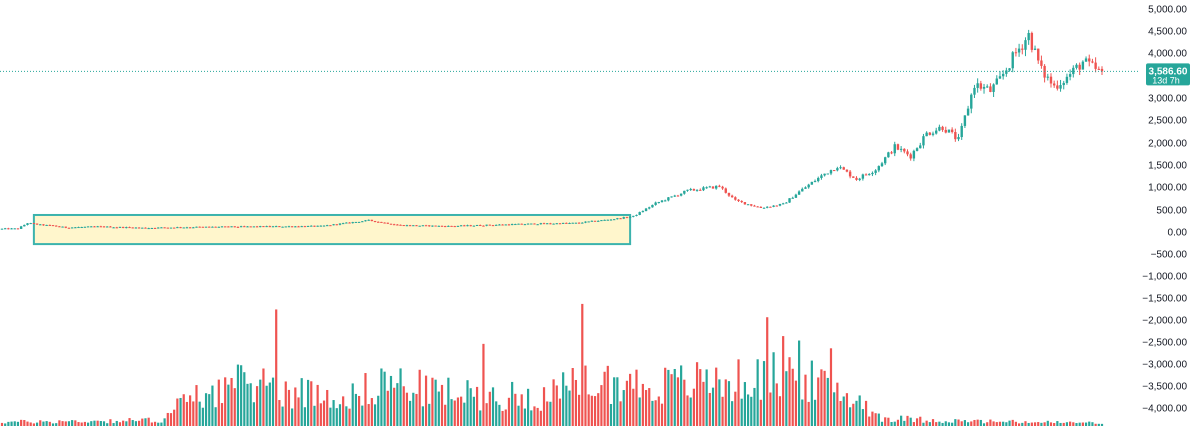  I want to click on highlight-box, so click(332, 229).